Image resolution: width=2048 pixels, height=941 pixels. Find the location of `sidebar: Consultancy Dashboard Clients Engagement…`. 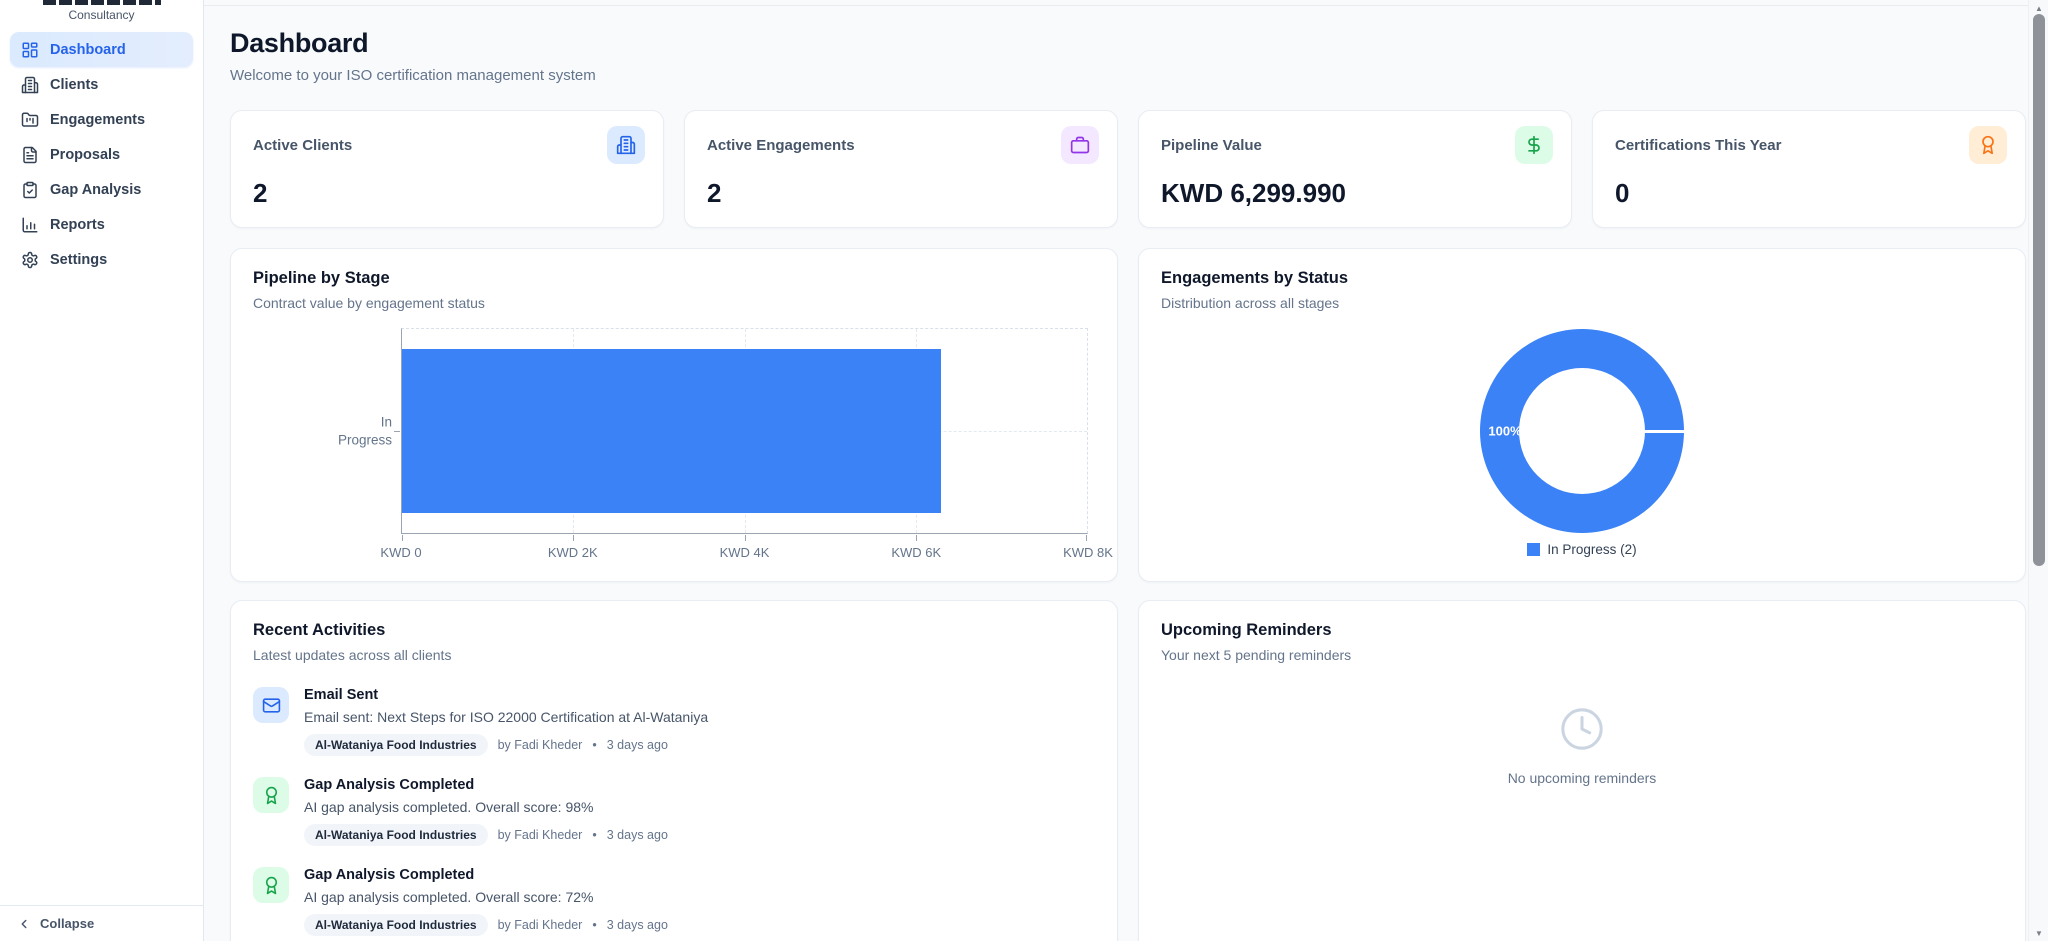

sidebar: Consultancy Dashboard Clients Engagement… is located at coordinates (102, 470).